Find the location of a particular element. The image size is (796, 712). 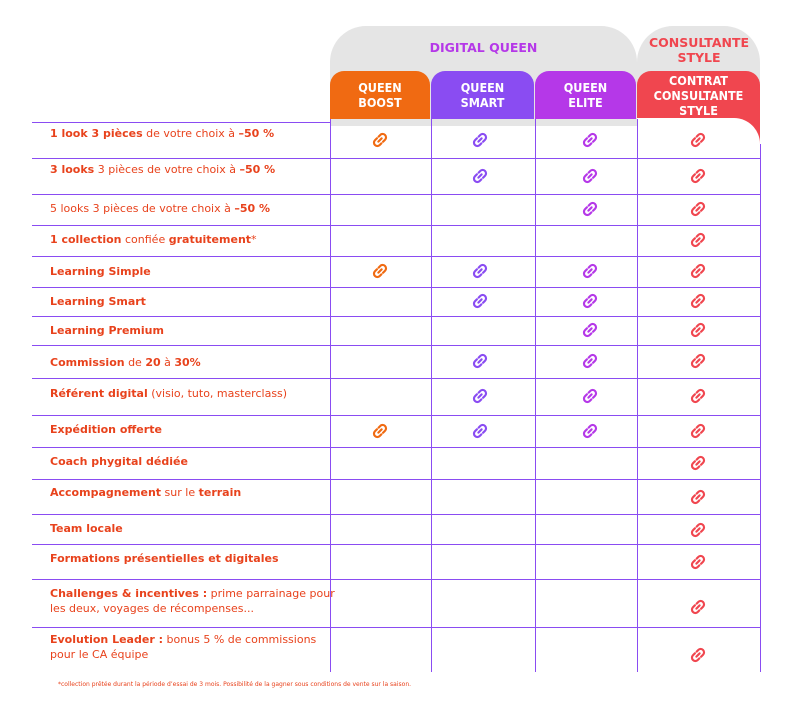

feature-label-part: confiée is located at coordinates (145, 239).